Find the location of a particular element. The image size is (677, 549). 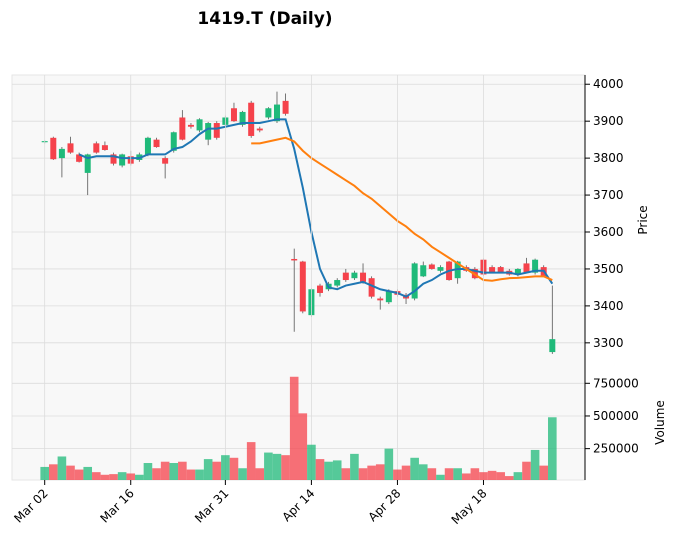

y-tick-label: 3800 is located at coordinates (608, 158).